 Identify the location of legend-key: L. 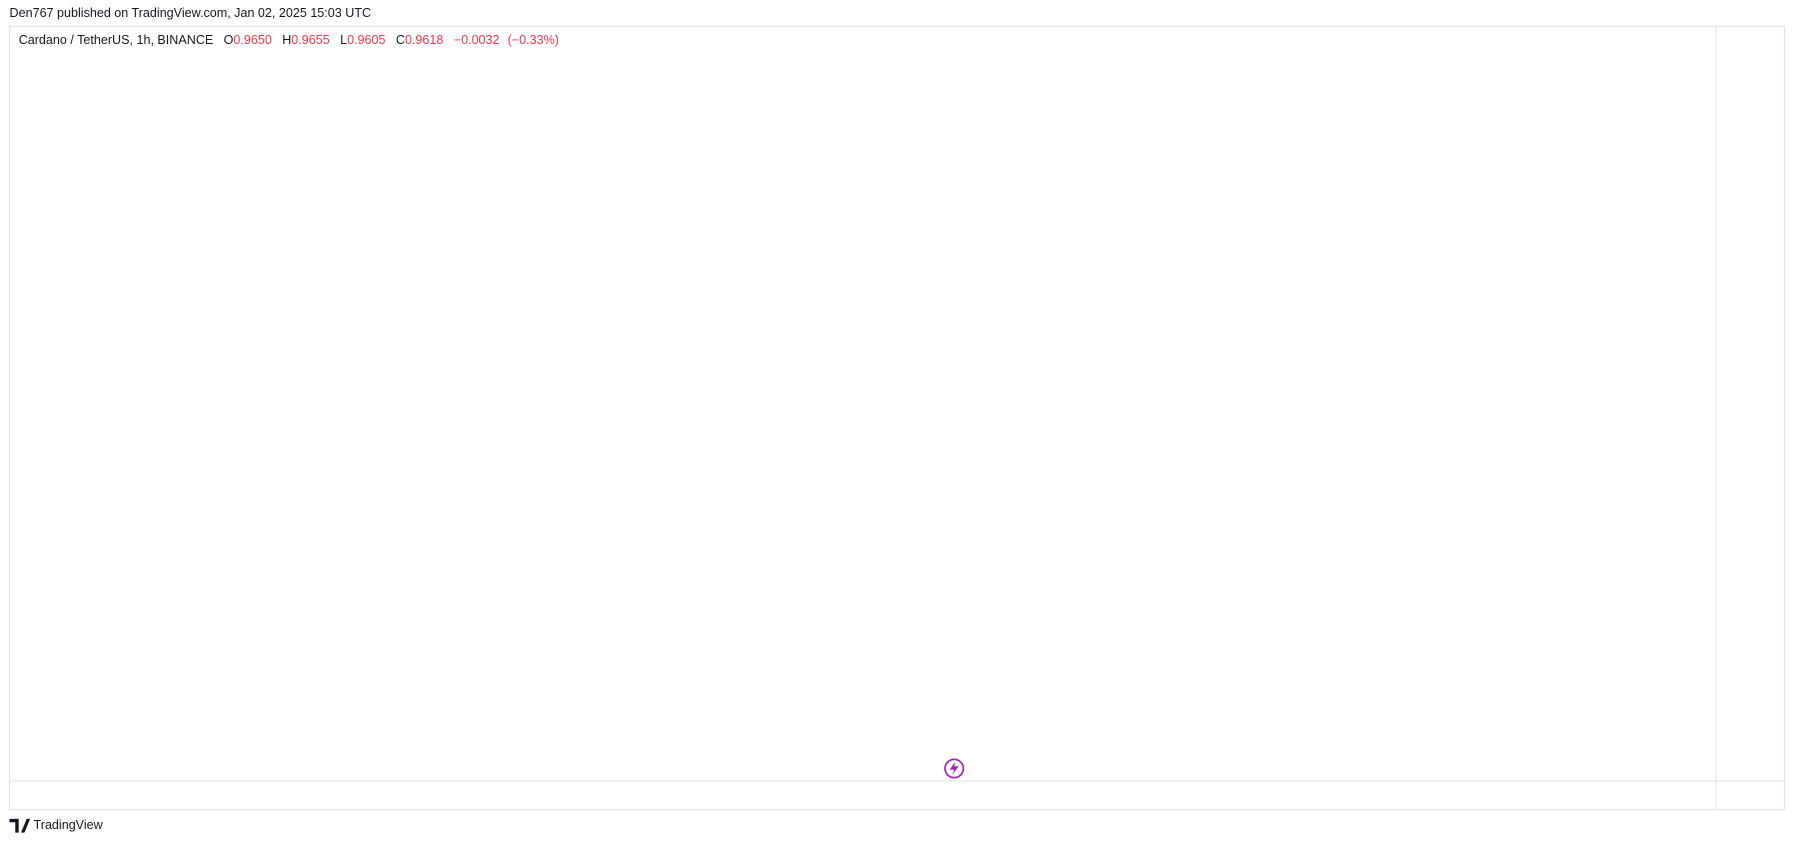
(343, 40).